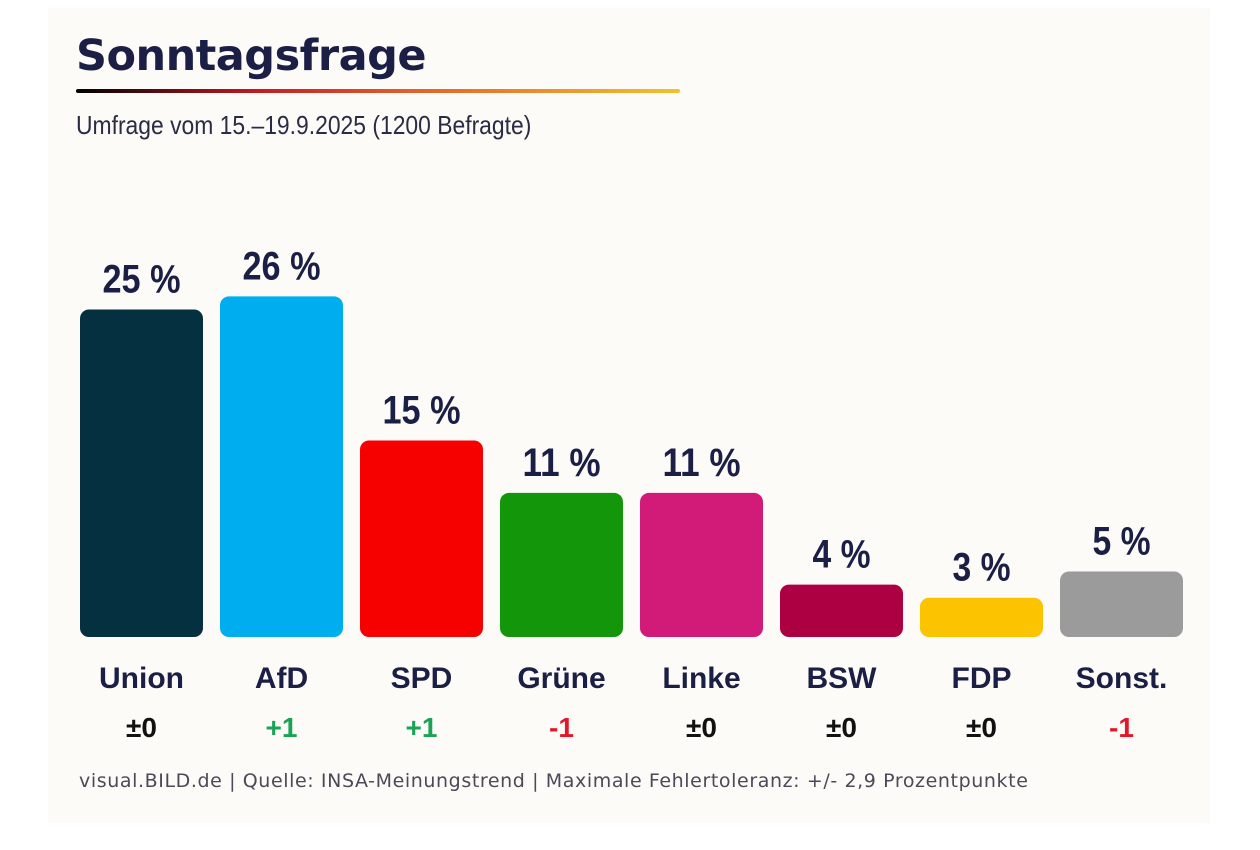  What do you see at coordinates (841, 638) in the screenshot?
I see `bar-group: 4 % BSW ±0` at bounding box center [841, 638].